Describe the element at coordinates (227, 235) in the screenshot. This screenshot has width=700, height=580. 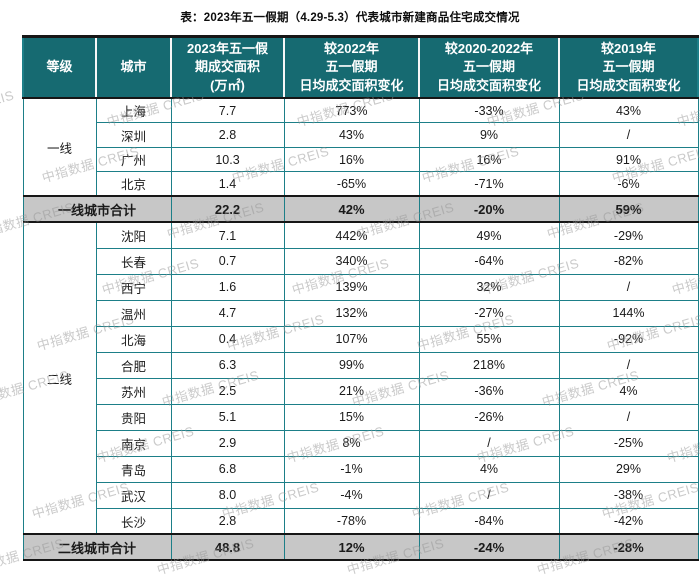
I see `value-cell: 7.1` at that location.